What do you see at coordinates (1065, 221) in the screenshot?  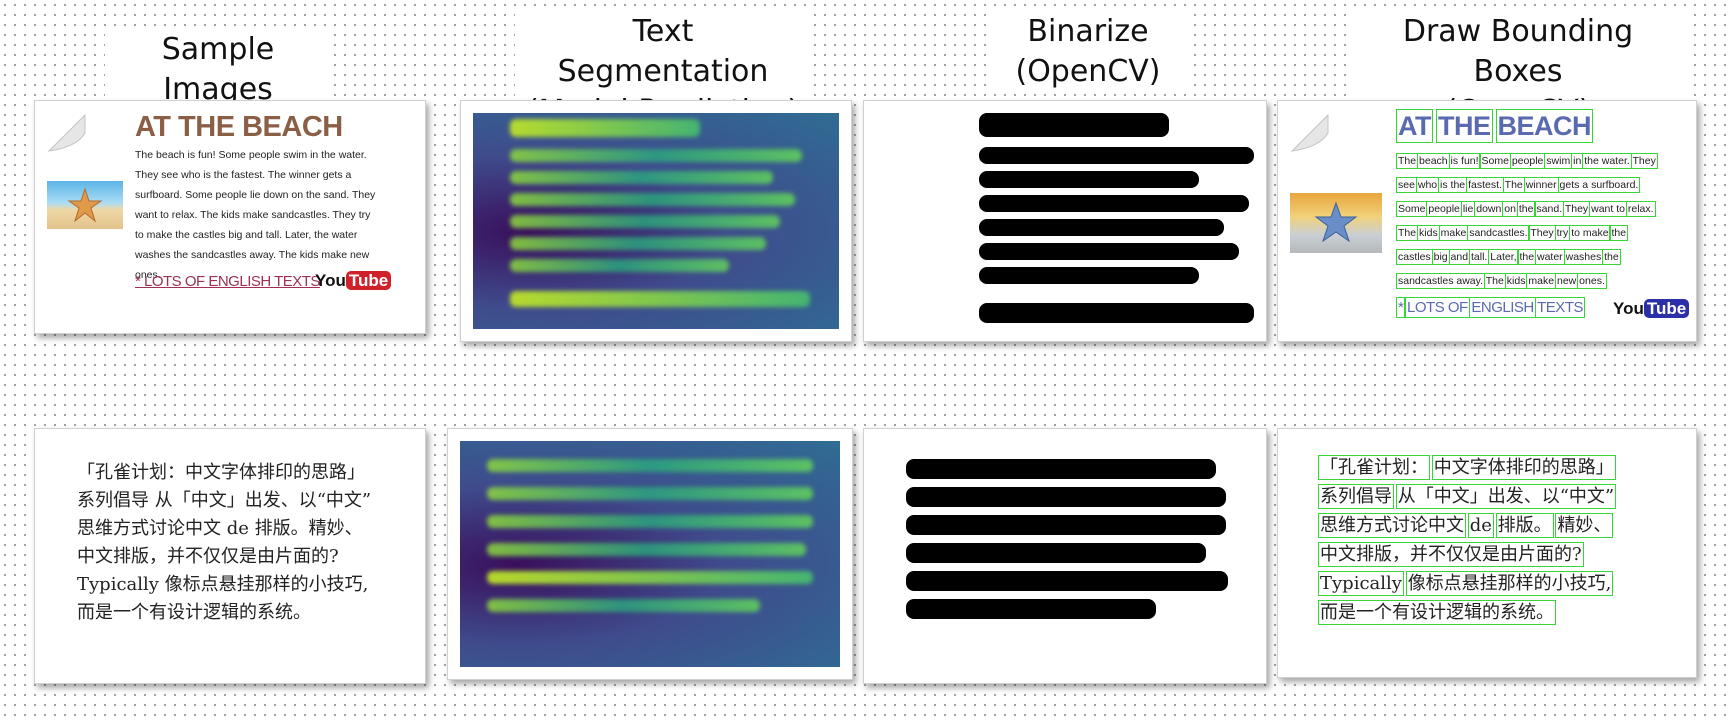 I see `binarized-english` at bounding box center [1065, 221].